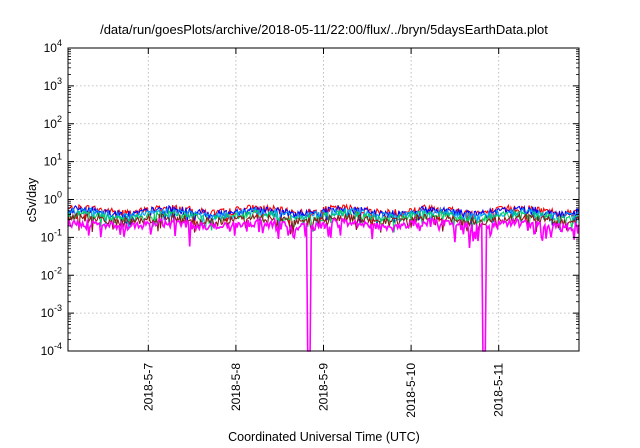  Describe the element at coordinates (32, 199) in the screenshot. I see `y-axis-label: cSv/day` at that location.